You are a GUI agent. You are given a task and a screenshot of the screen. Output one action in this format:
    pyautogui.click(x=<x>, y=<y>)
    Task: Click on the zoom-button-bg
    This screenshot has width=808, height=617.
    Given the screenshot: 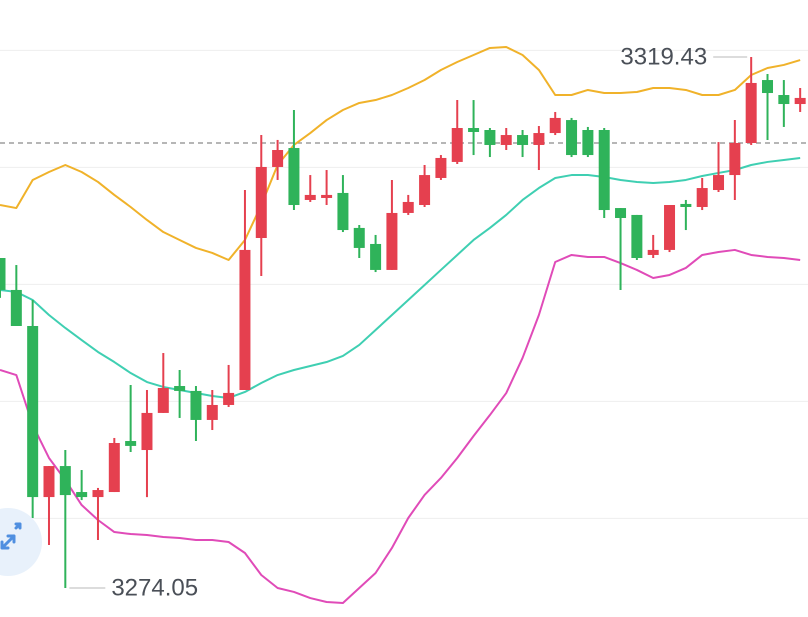 What is the action you would take?
    pyautogui.click(x=21, y=542)
    